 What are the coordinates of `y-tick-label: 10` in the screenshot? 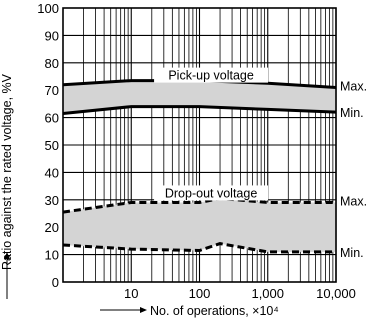 It's located at (52, 255).